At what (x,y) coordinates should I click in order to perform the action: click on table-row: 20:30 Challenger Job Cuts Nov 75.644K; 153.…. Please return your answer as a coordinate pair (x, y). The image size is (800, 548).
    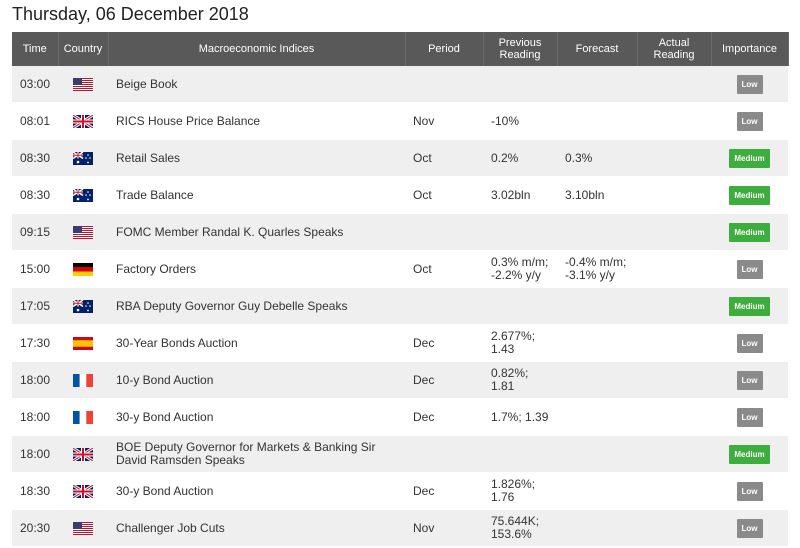
    Looking at the image, I should click on (400, 528).